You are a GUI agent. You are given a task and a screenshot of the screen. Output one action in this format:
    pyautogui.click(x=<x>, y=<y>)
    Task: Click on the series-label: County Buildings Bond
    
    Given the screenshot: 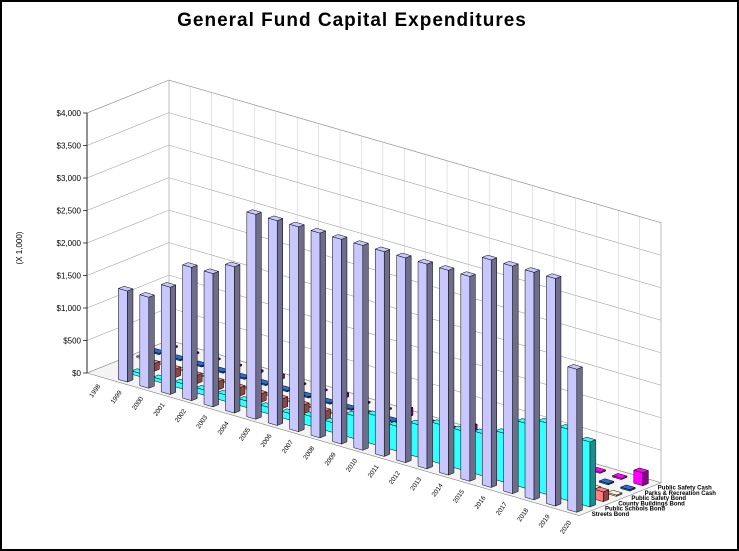 What is the action you would take?
    pyautogui.click(x=651, y=504)
    